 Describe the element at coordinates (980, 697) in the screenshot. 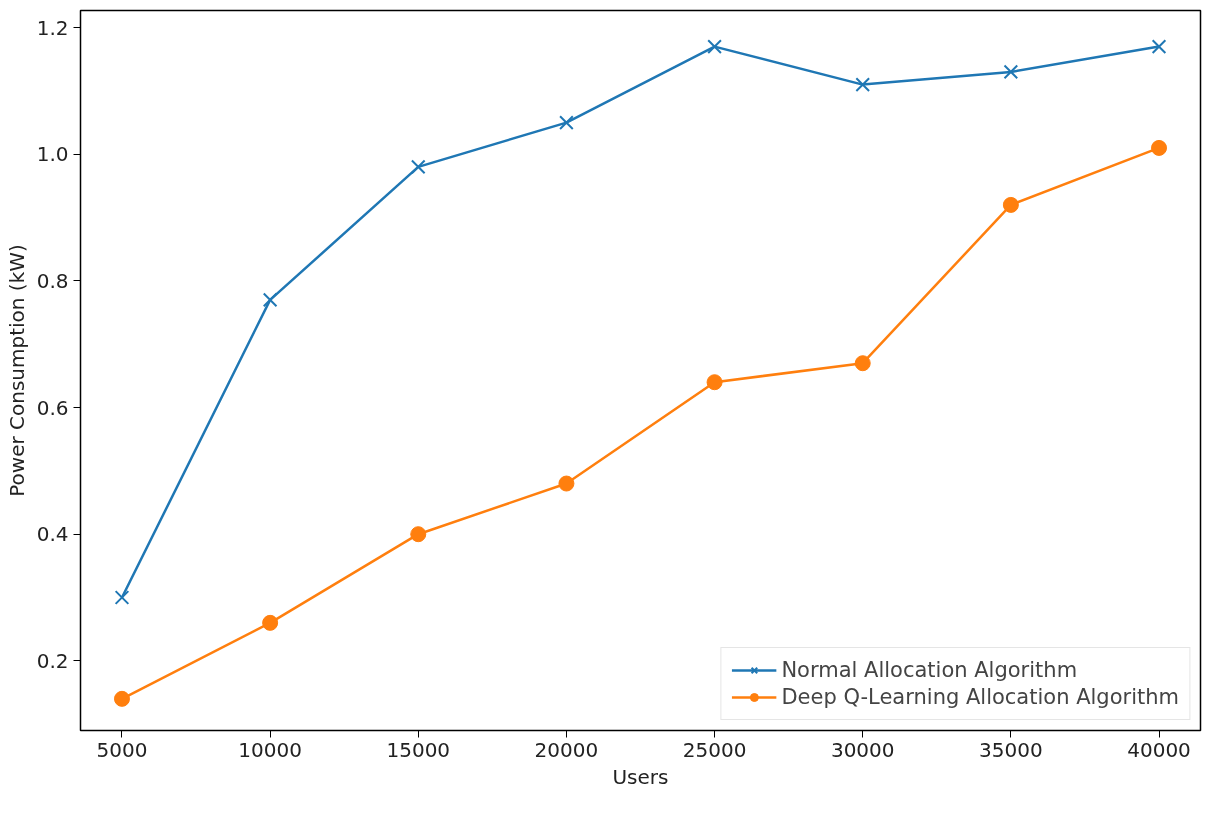

I see `legend-label: Deep Q-Learning Allocation Algorithm` at that location.